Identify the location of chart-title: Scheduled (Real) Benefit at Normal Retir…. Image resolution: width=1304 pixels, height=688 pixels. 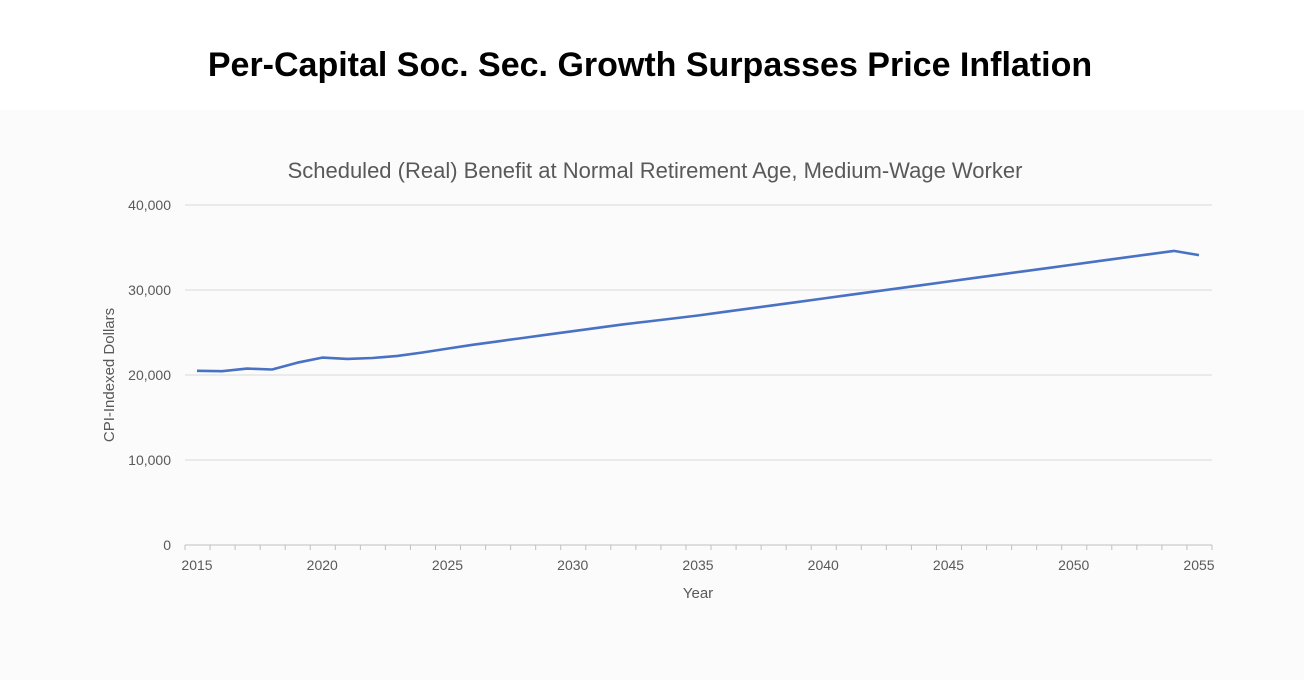
(655, 170).